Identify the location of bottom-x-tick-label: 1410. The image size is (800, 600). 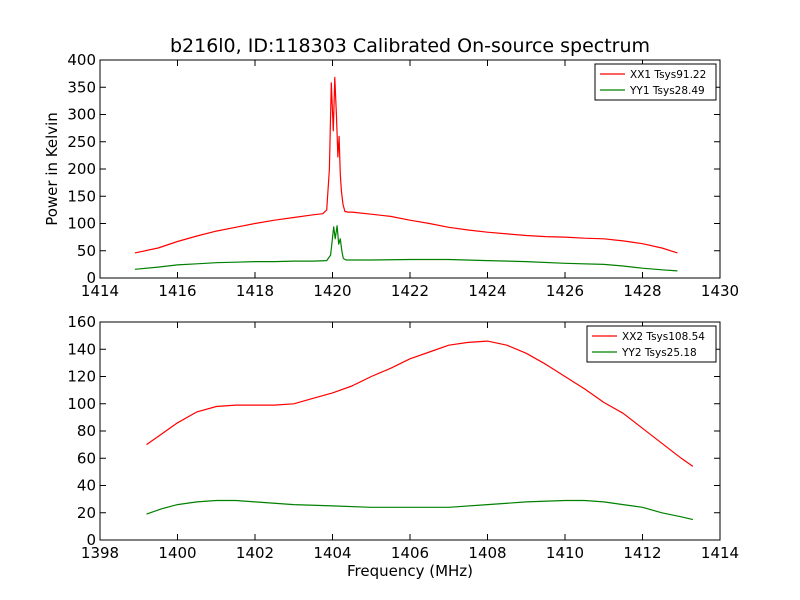
(565, 553).